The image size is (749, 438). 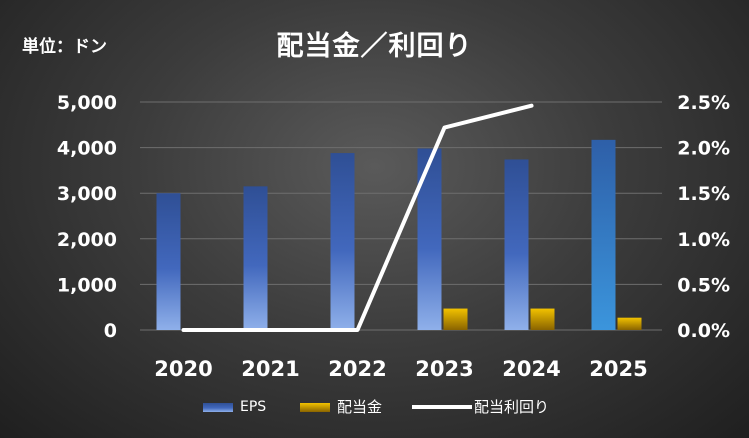 I want to click on y-right-tick-label: 1.5%, so click(x=703, y=194).